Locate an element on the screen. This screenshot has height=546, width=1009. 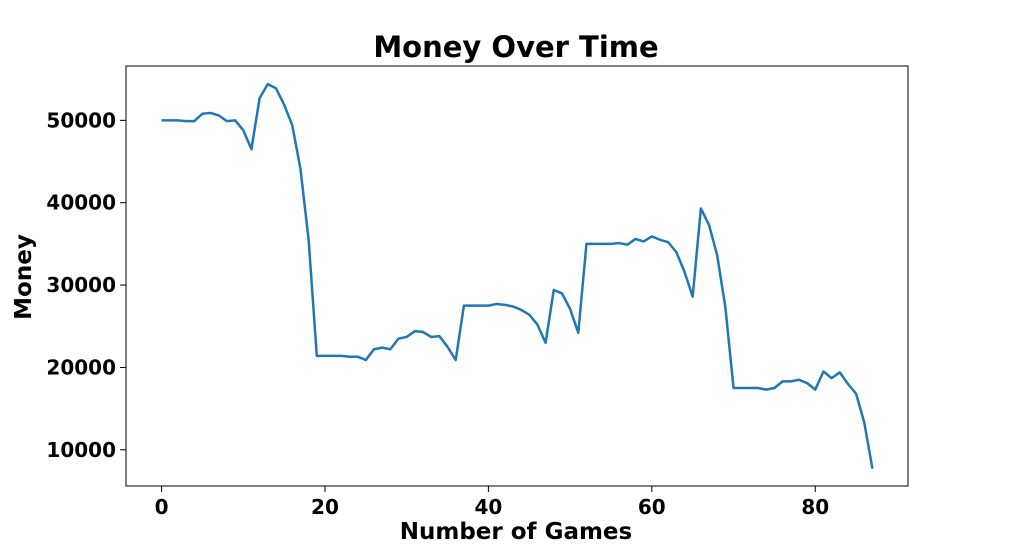
y-tick-label: 40000 is located at coordinates (81, 203).